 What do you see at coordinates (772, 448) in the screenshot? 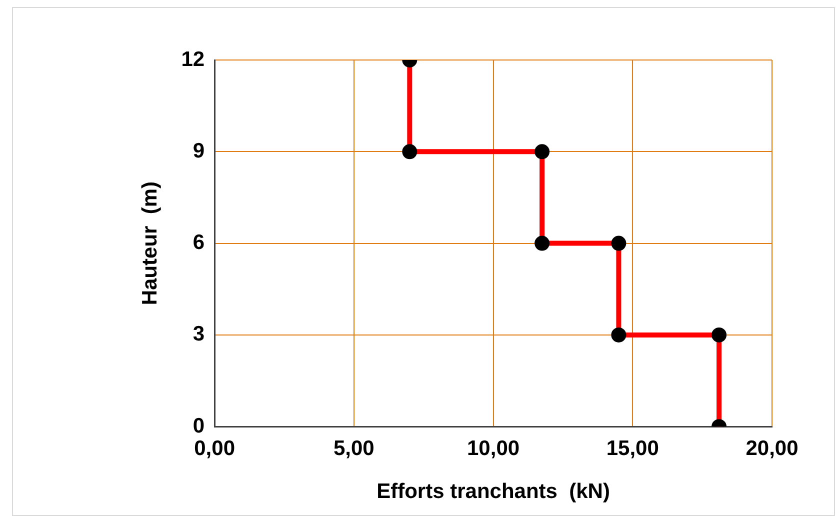
I see `x-tick-label: 20,00` at bounding box center [772, 448].